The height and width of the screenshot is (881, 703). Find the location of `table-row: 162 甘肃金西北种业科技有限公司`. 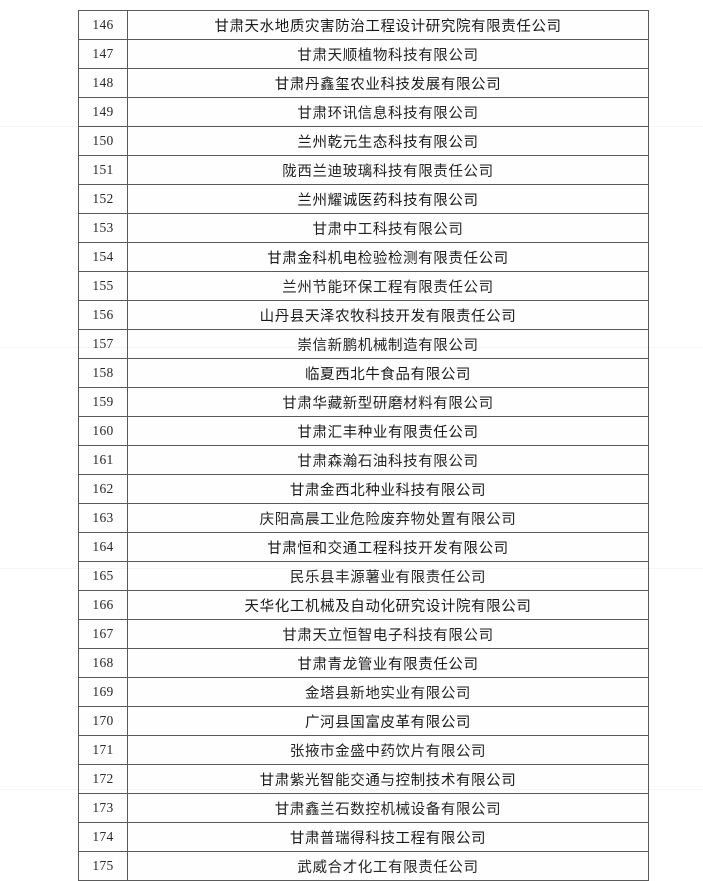

table-row: 162 甘肃金西北种业科技有限公司 is located at coordinates (363, 489).